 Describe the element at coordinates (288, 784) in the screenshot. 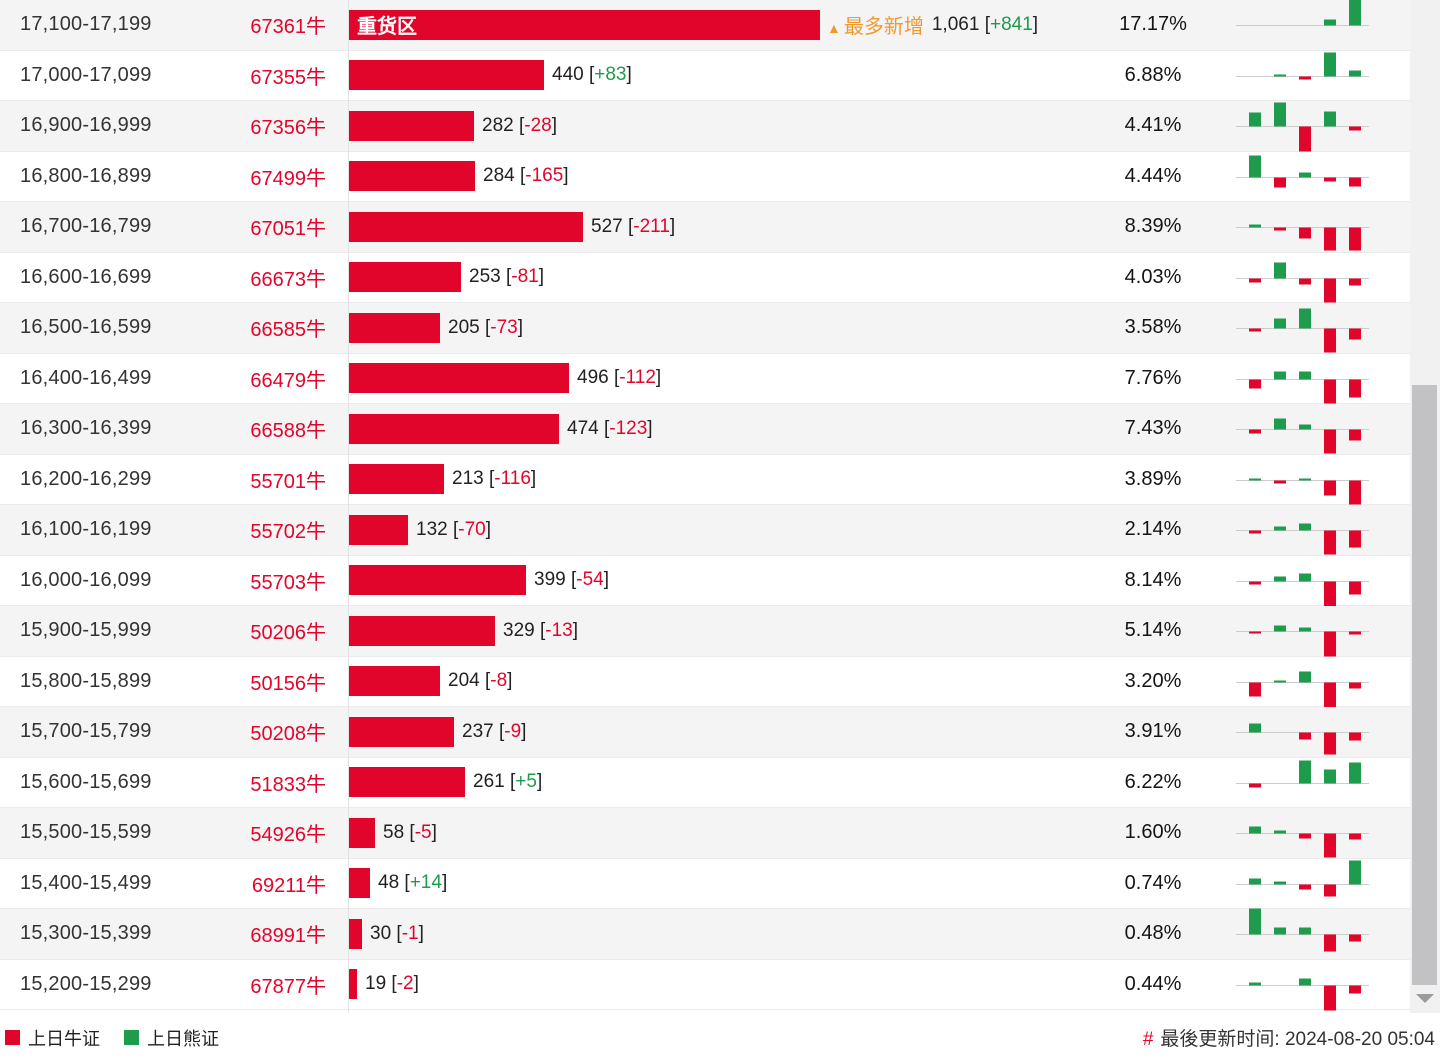

I see `cbbc-code-link: 51833牛` at that location.